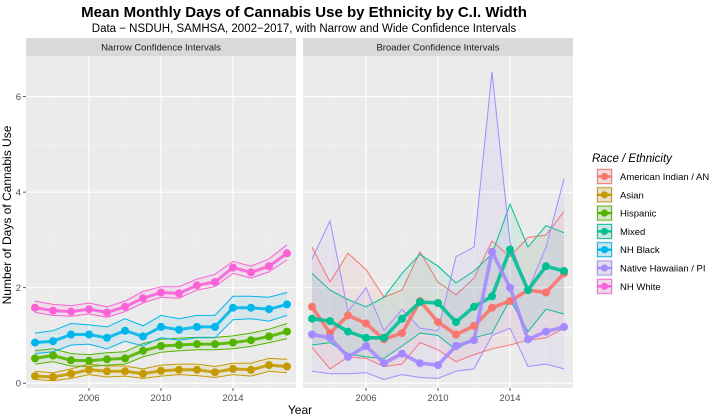 The width and height of the screenshot is (709, 419). What do you see at coordinates (161, 313) in the screenshot?
I see `ci-upper-nh-black` at bounding box center [161, 313].